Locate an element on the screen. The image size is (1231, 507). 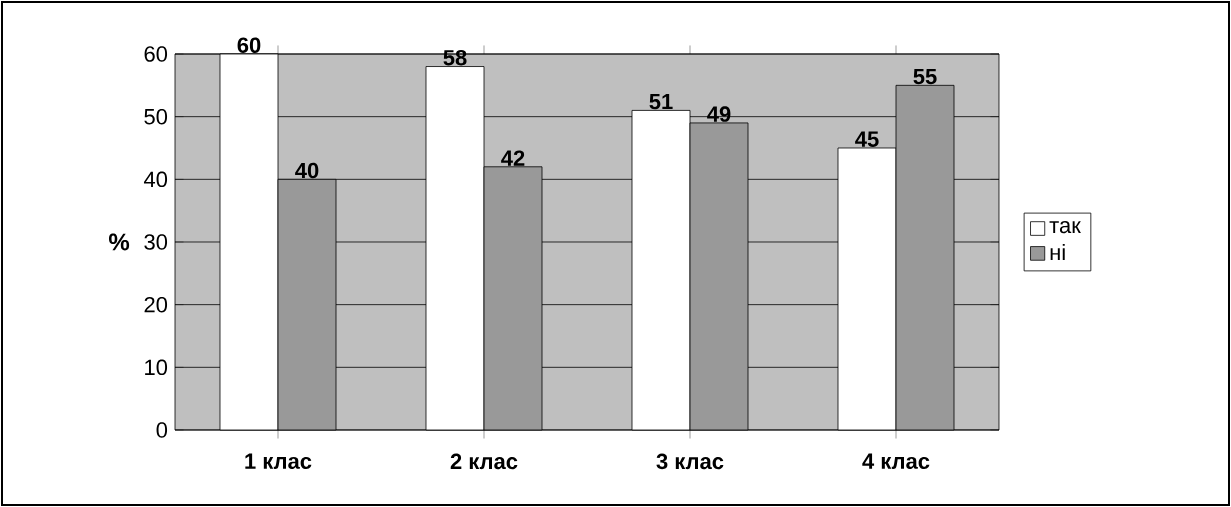
y-tick-label: 50 is located at coordinates (156, 116).